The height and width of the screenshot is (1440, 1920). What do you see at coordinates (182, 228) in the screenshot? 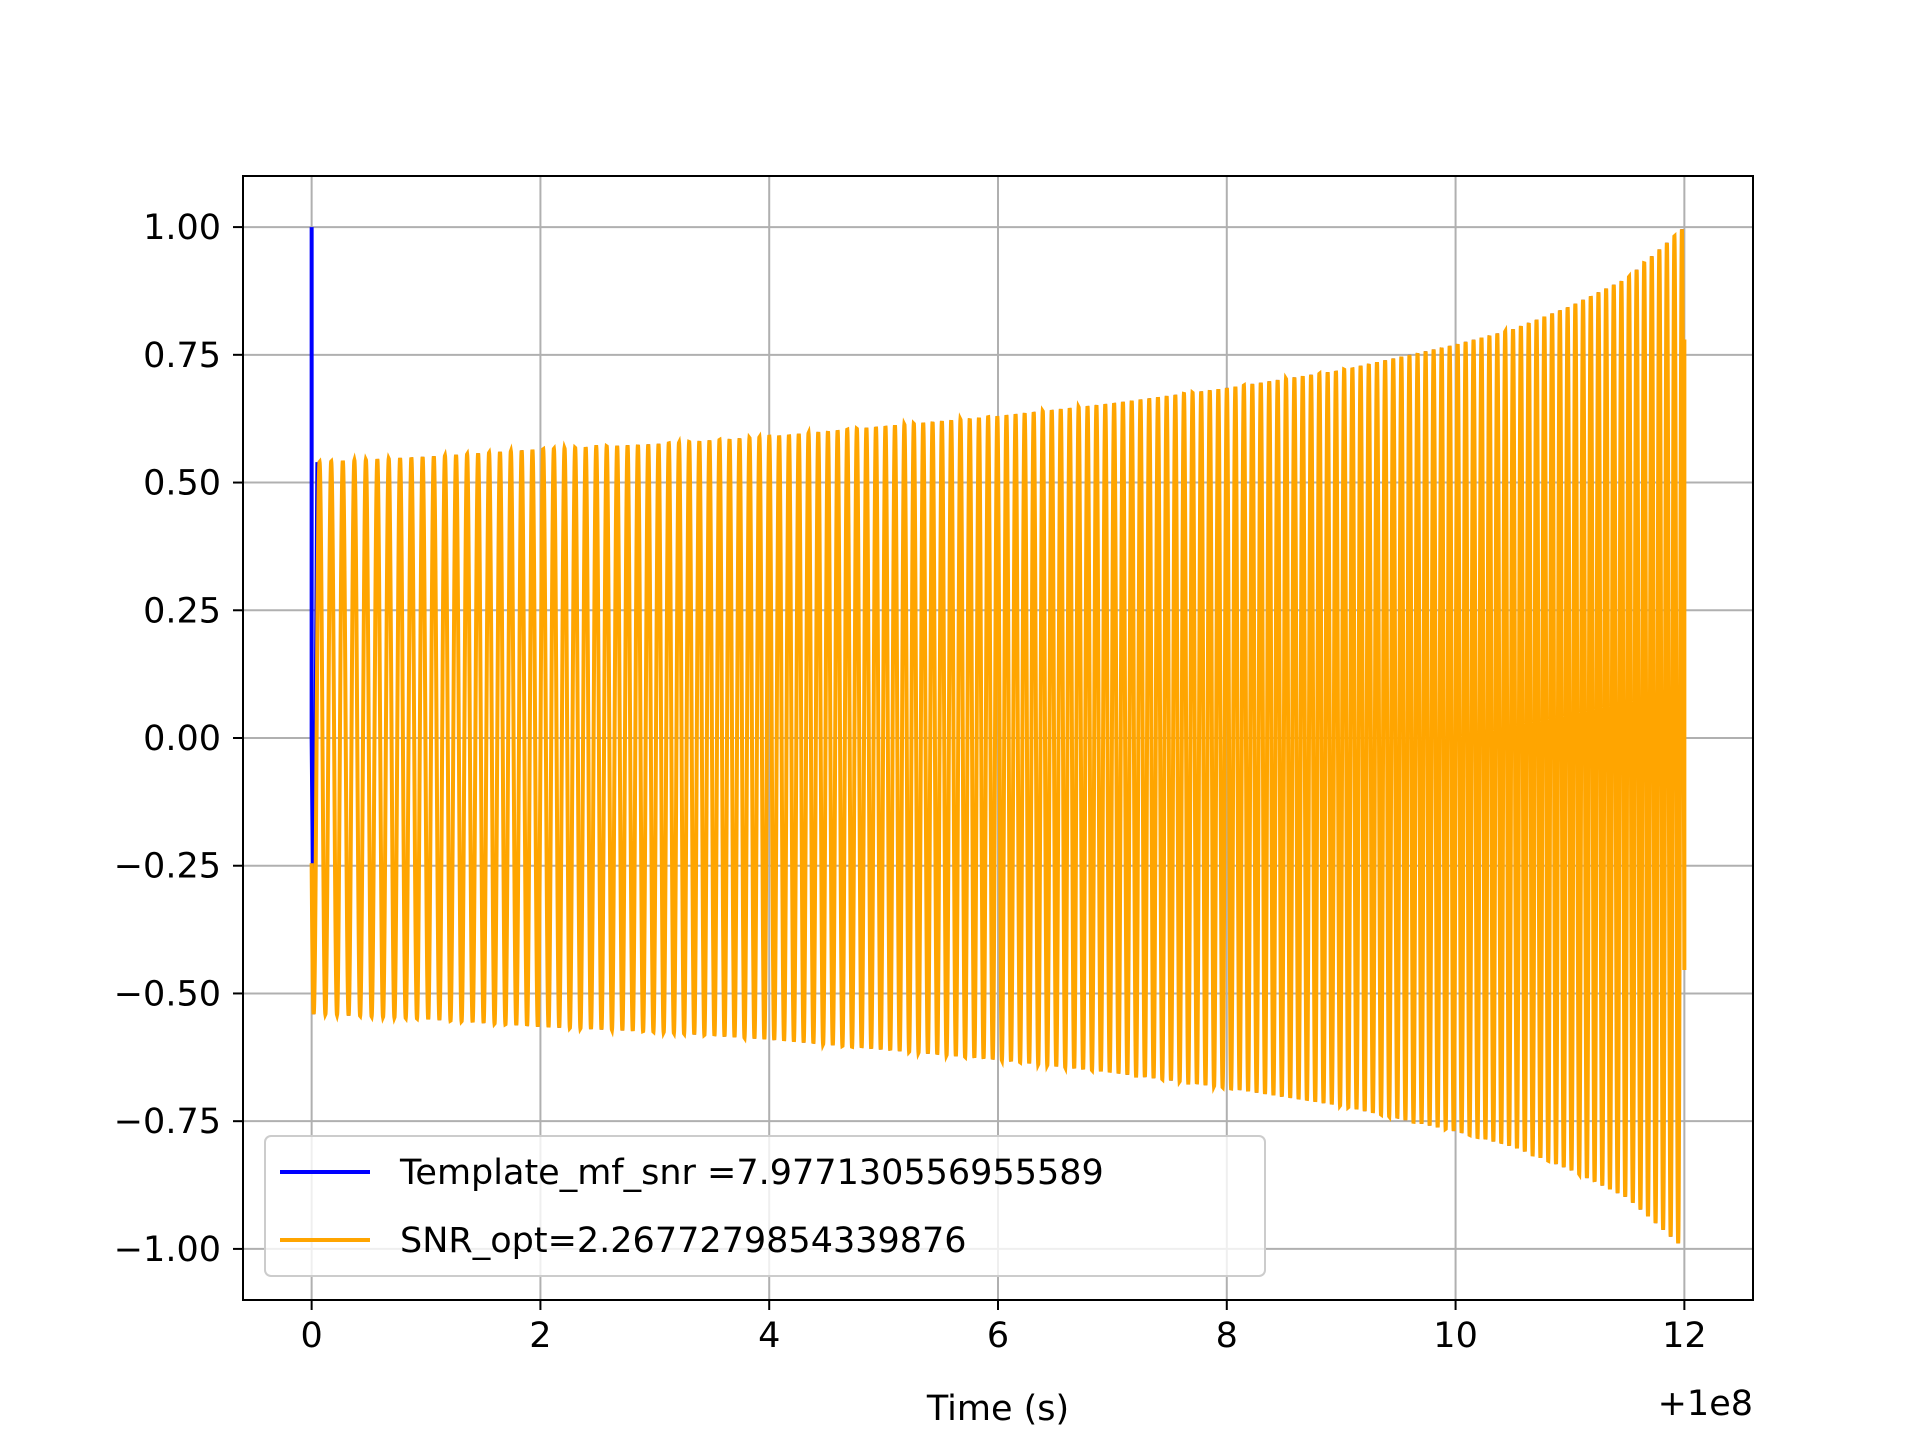
I see `y-tick-label: 1.00` at bounding box center [182, 228].